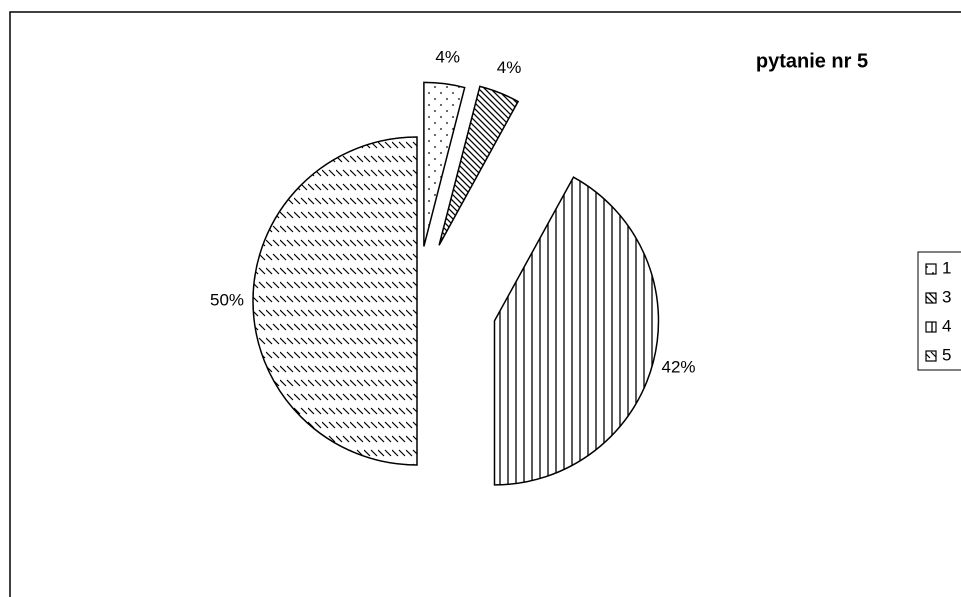 The height and width of the screenshot is (597, 961). I want to click on legend-label: 4, so click(946, 325).